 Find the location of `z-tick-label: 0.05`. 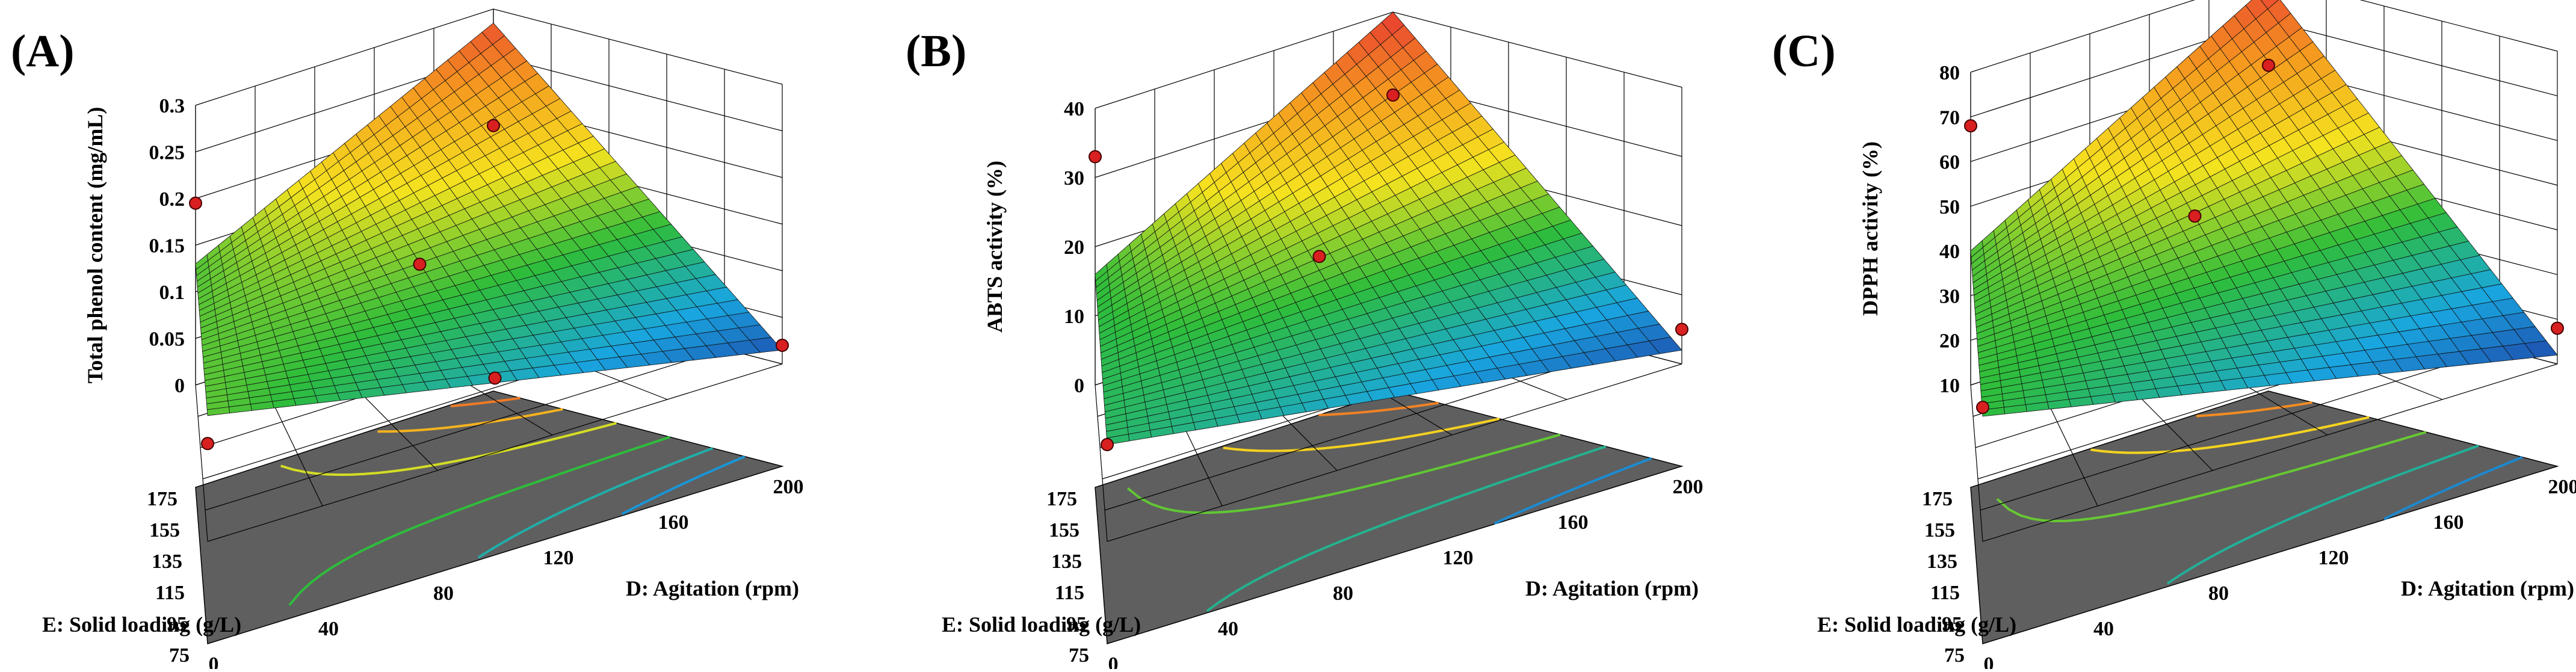

z-tick-label: 0.05 is located at coordinates (167, 339).